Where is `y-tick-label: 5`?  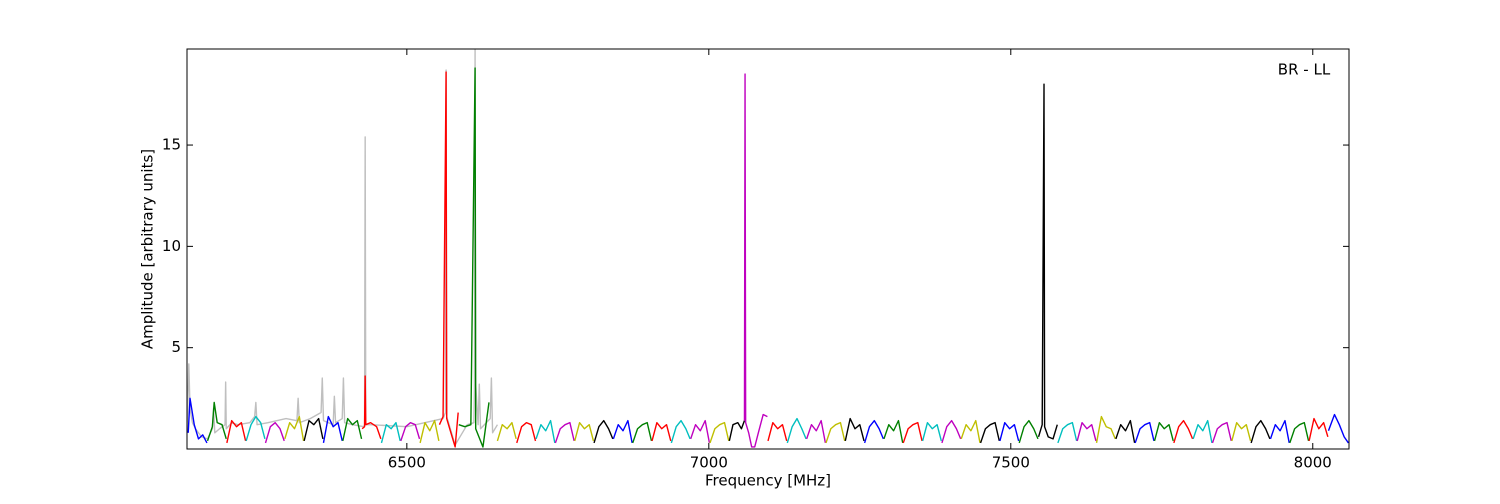
y-tick-label: 5 is located at coordinates (176, 347).